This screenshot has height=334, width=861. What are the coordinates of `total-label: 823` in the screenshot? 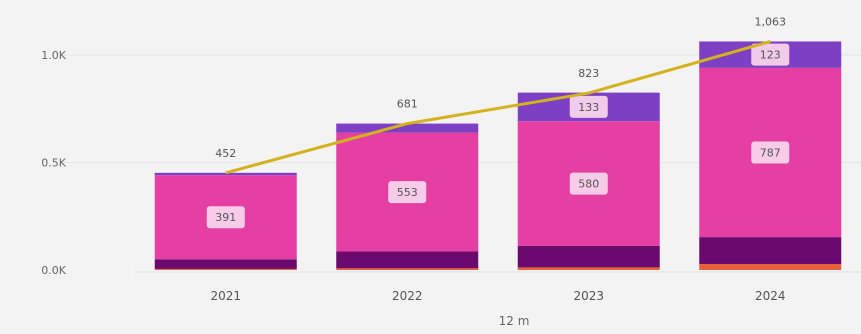 It's located at (588, 73).